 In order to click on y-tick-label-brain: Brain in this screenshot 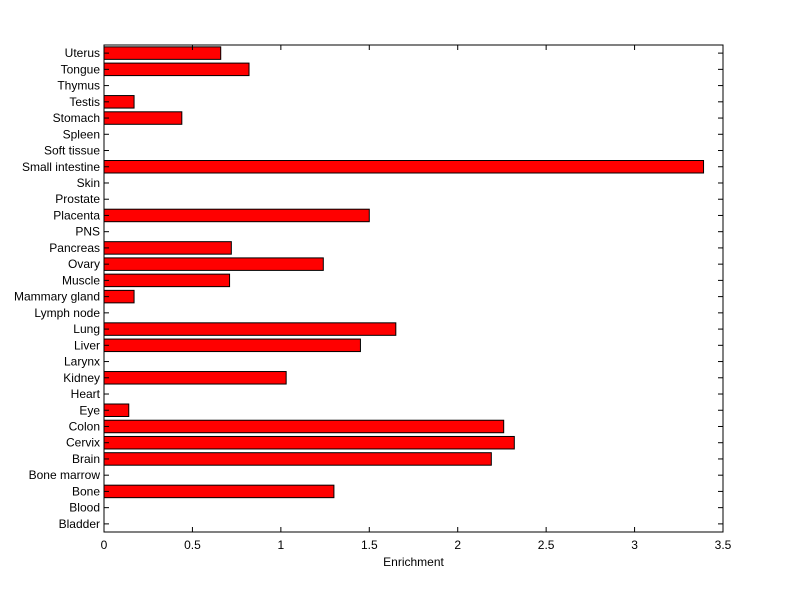, I will do `click(86, 459)`.